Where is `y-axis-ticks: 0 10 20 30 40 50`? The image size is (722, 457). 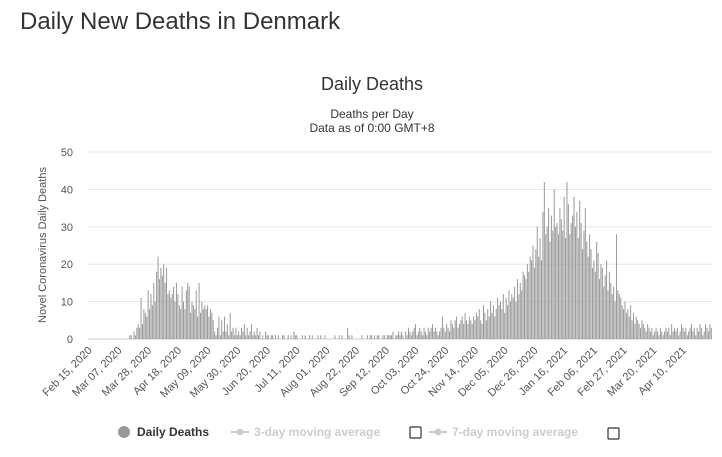 y-axis-ticks: 0 10 20 30 40 50 is located at coordinates (67, 246).